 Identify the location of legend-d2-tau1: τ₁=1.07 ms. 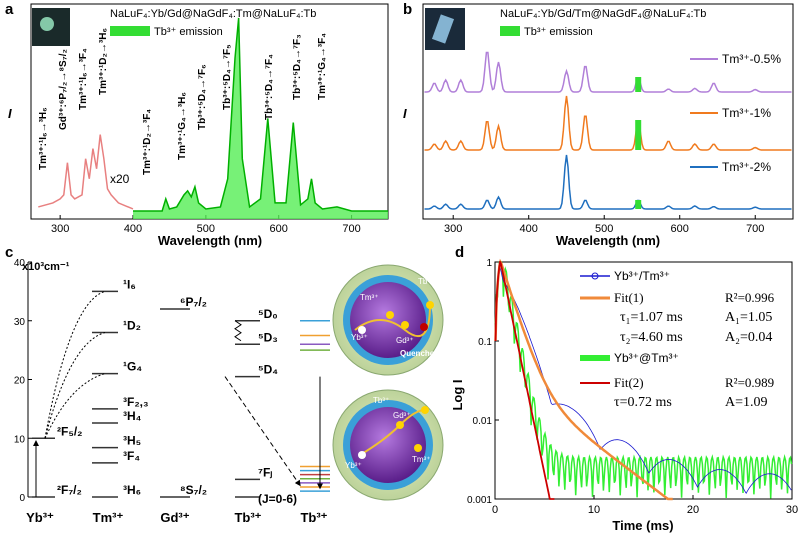
(651, 317).